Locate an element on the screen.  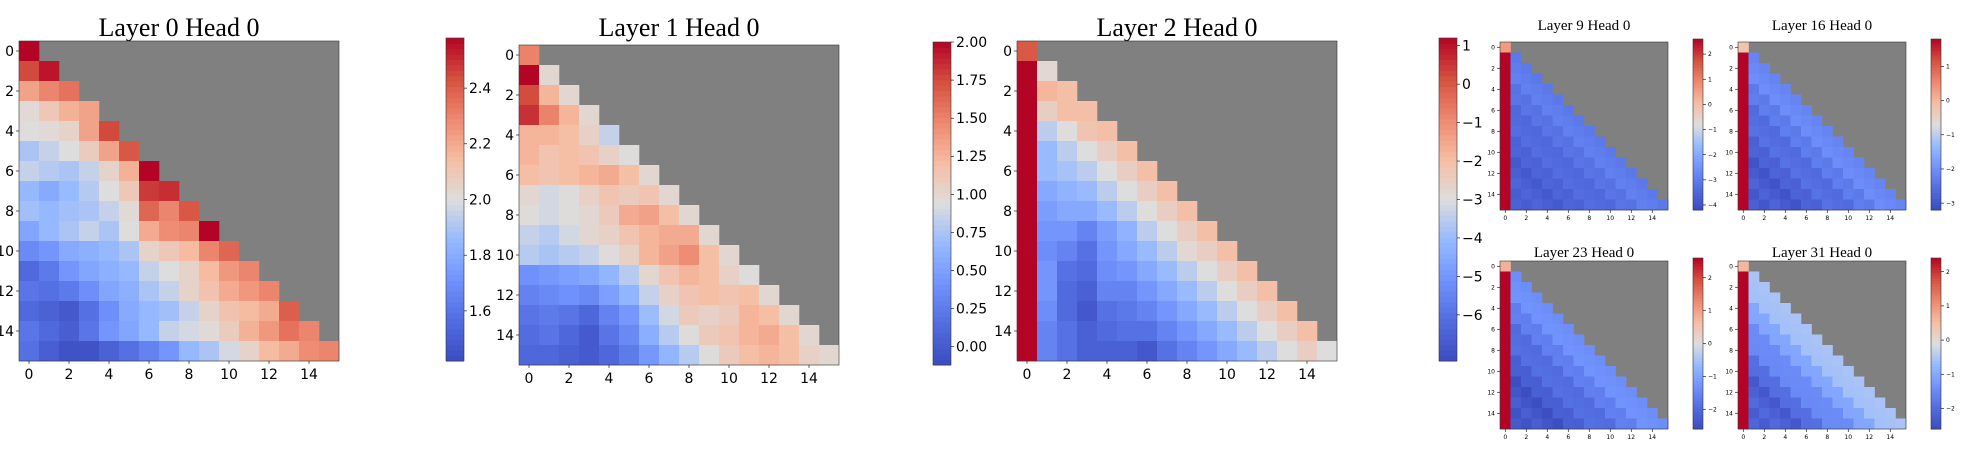
panel2-xtick-label: 2 is located at coordinates (1067, 375).